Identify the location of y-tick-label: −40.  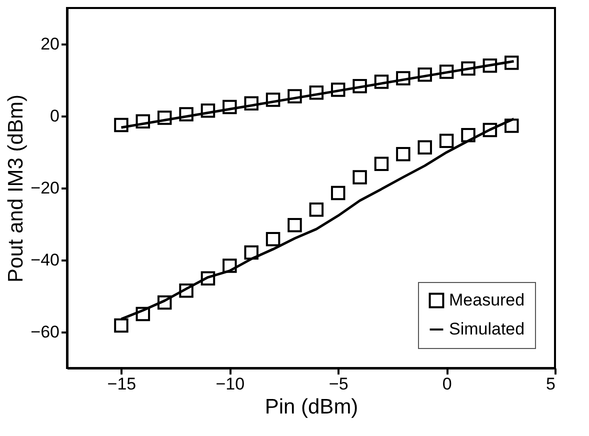
(45, 260).